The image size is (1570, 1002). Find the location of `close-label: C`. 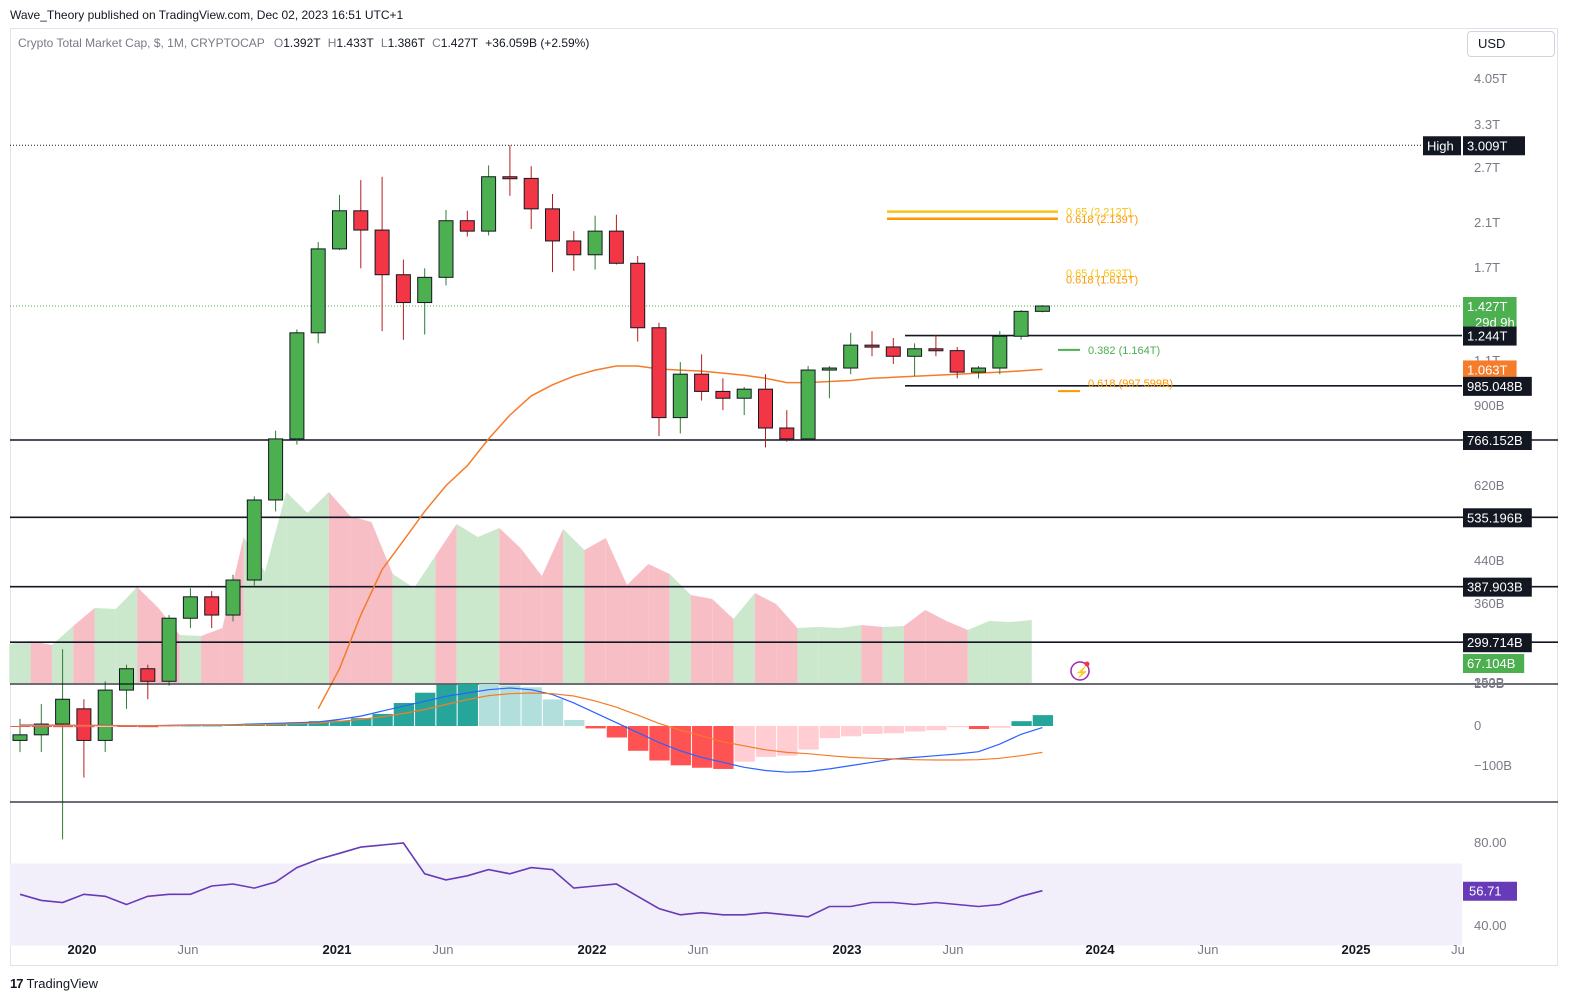

close-label: C is located at coordinates (436, 43).